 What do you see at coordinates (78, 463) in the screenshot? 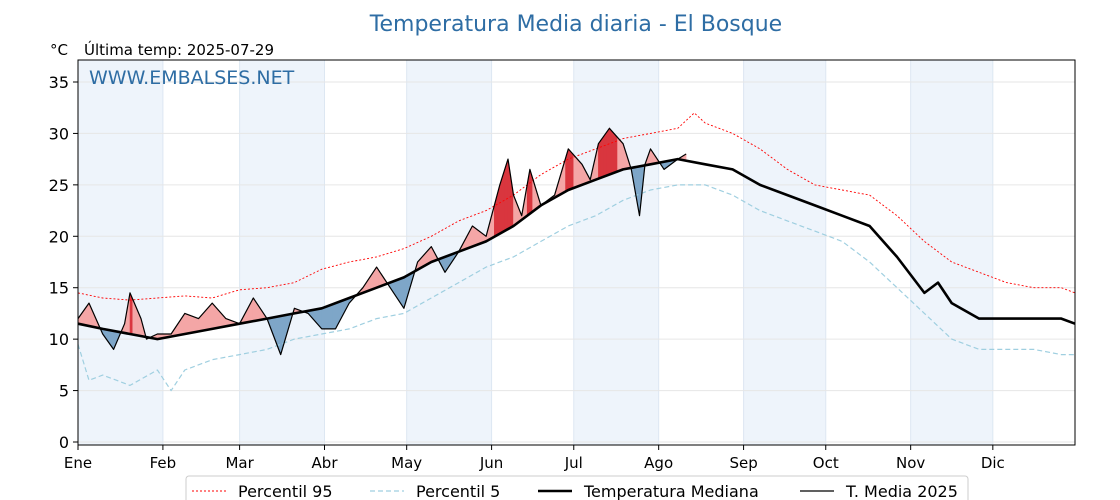
I see `month-label: Ene` at bounding box center [78, 463].